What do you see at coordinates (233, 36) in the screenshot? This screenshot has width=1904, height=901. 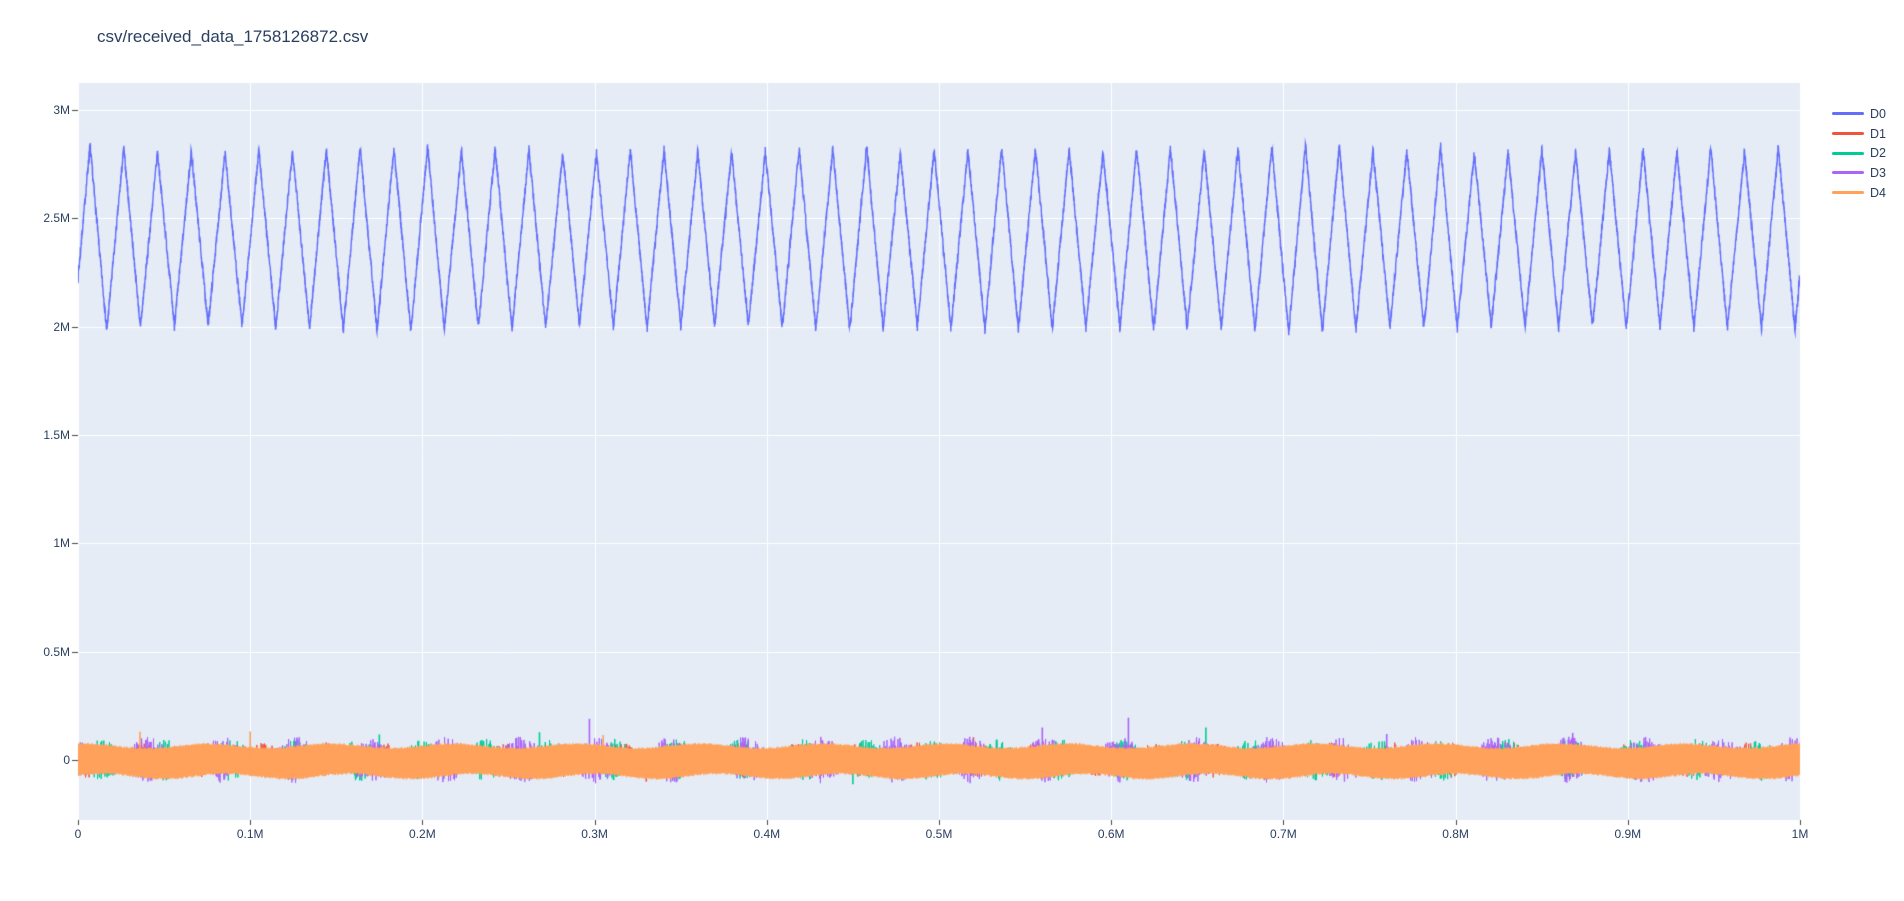 I see `chart-title: csv/received_data_1758126872.csv` at bounding box center [233, 36].